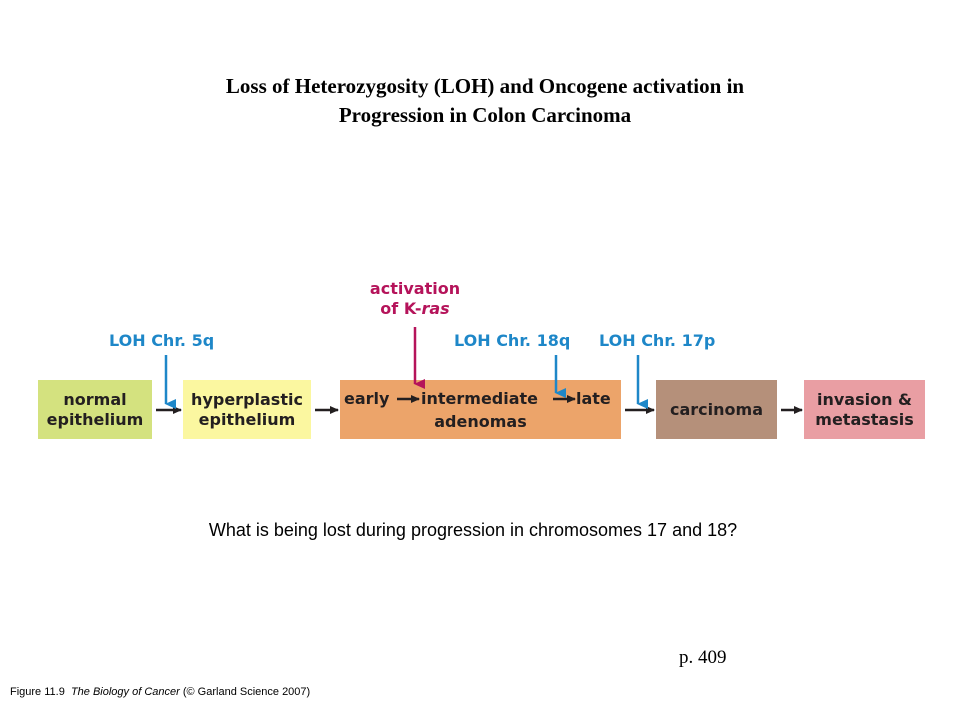 This screenshot has width=960, height=720. I want to click on stage-normal-epithelium: normal epithelium, so click(95, 409).